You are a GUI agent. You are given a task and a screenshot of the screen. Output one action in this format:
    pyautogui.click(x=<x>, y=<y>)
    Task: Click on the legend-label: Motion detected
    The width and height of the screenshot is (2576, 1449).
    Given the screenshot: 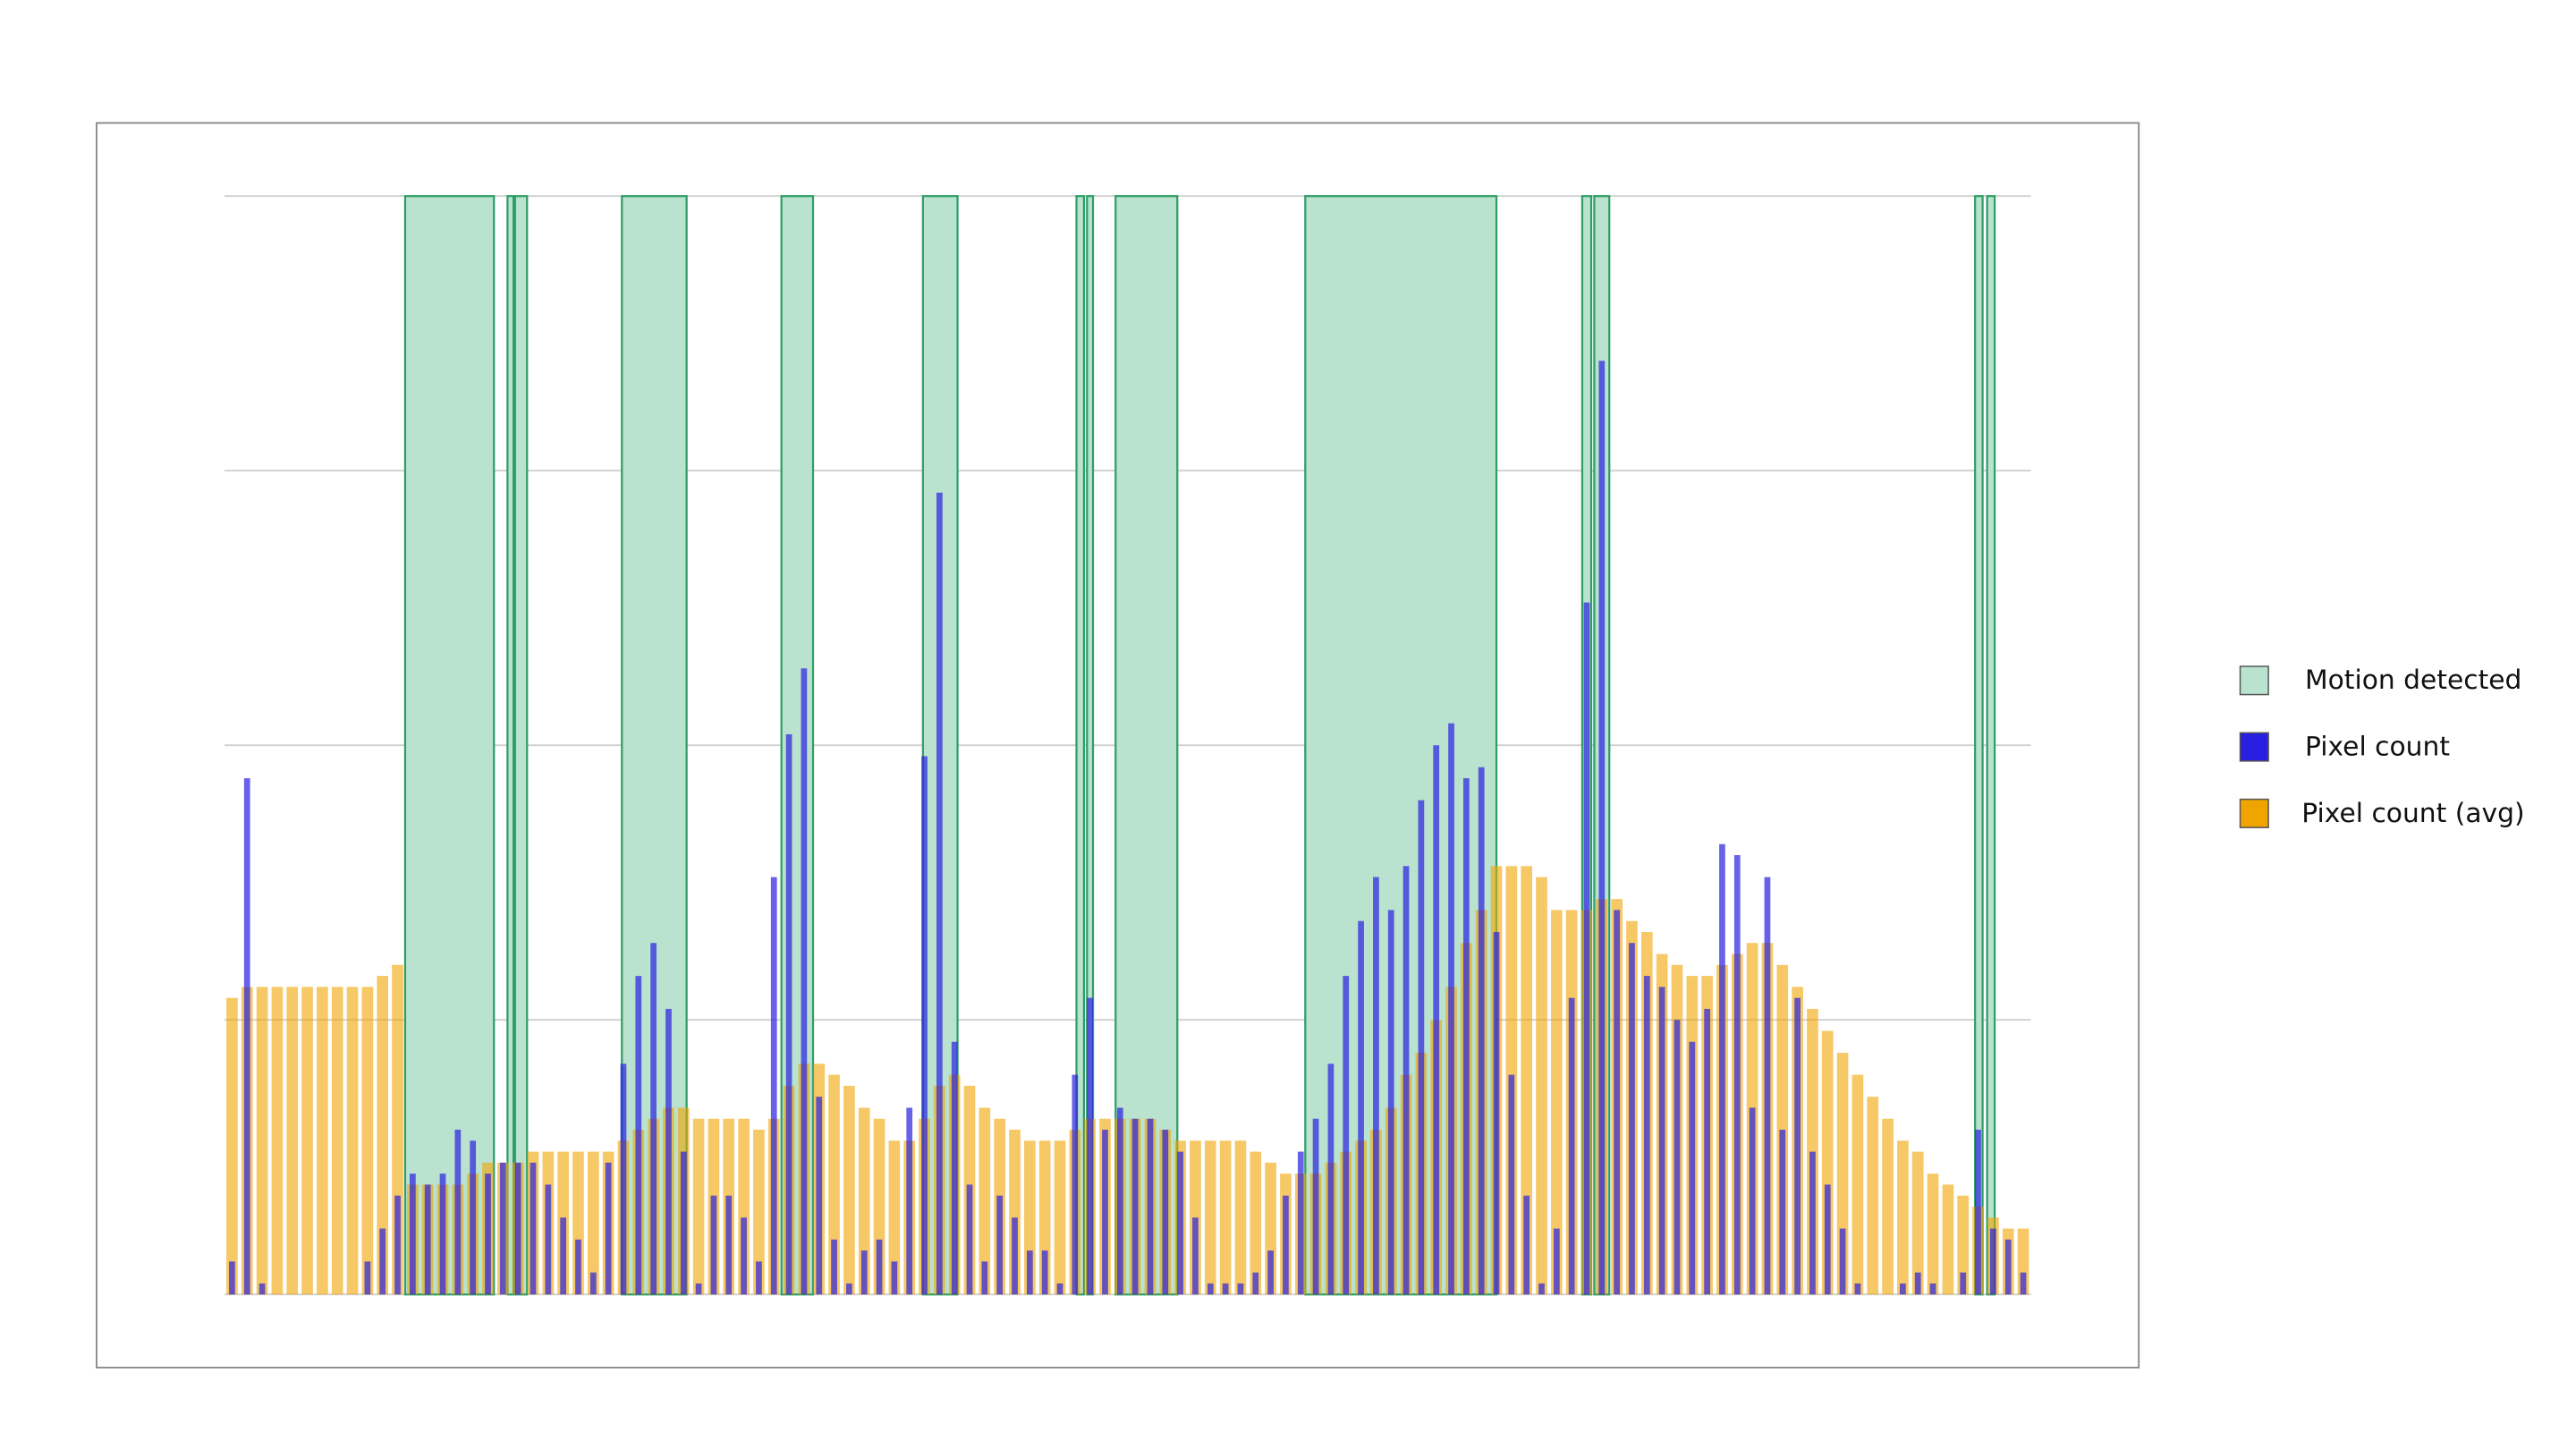 What is the action you would take?
    pyautogui.click(x=2413, y=680)
    